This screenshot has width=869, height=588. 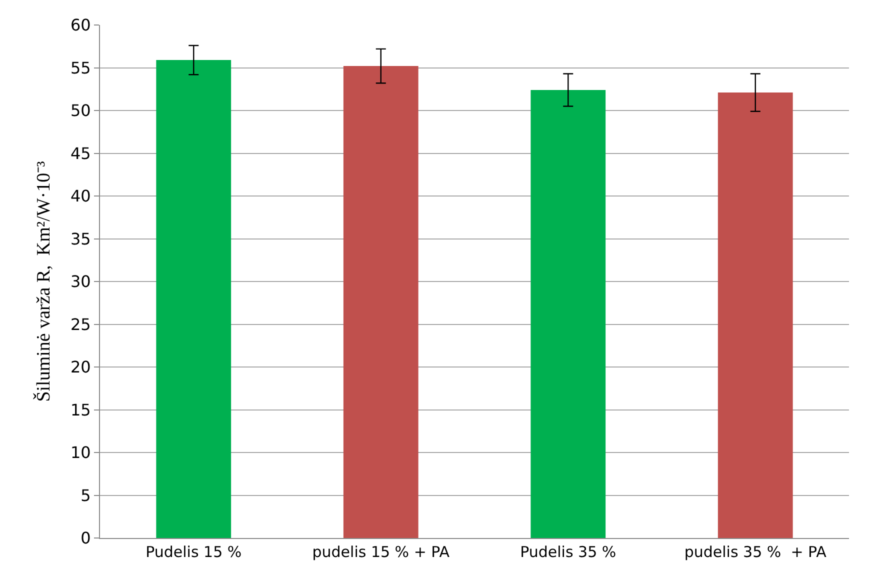 What do you see at coordinates (85, 538) in the screenshot?
I see `y-tick-label: 0` at bounding box center [85, 538].